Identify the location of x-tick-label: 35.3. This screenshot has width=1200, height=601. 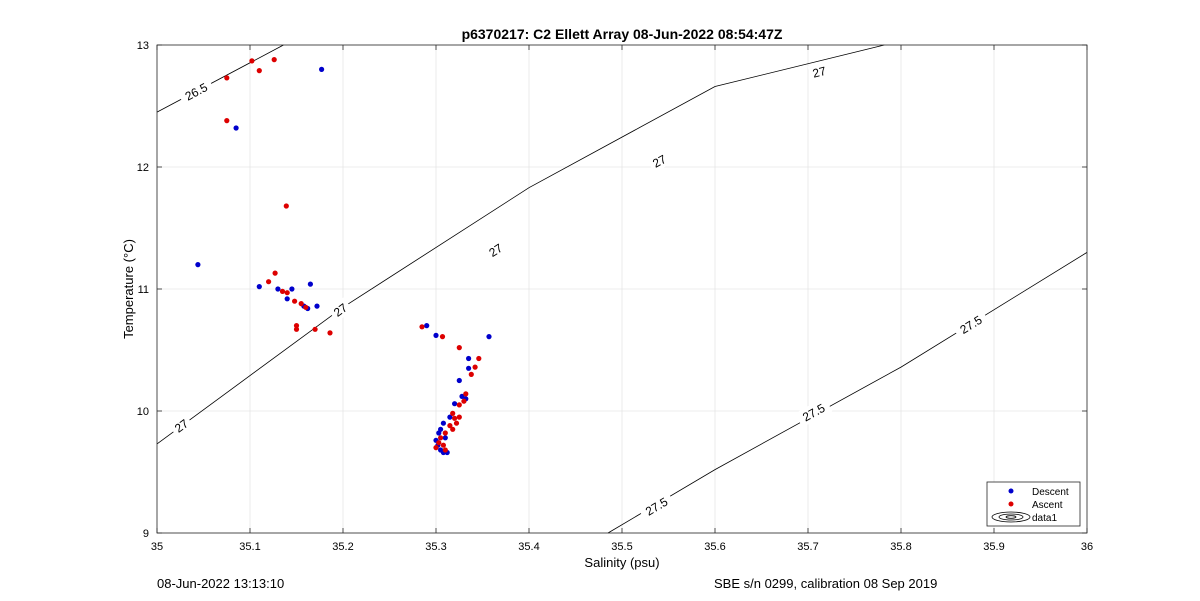
(435, 547).